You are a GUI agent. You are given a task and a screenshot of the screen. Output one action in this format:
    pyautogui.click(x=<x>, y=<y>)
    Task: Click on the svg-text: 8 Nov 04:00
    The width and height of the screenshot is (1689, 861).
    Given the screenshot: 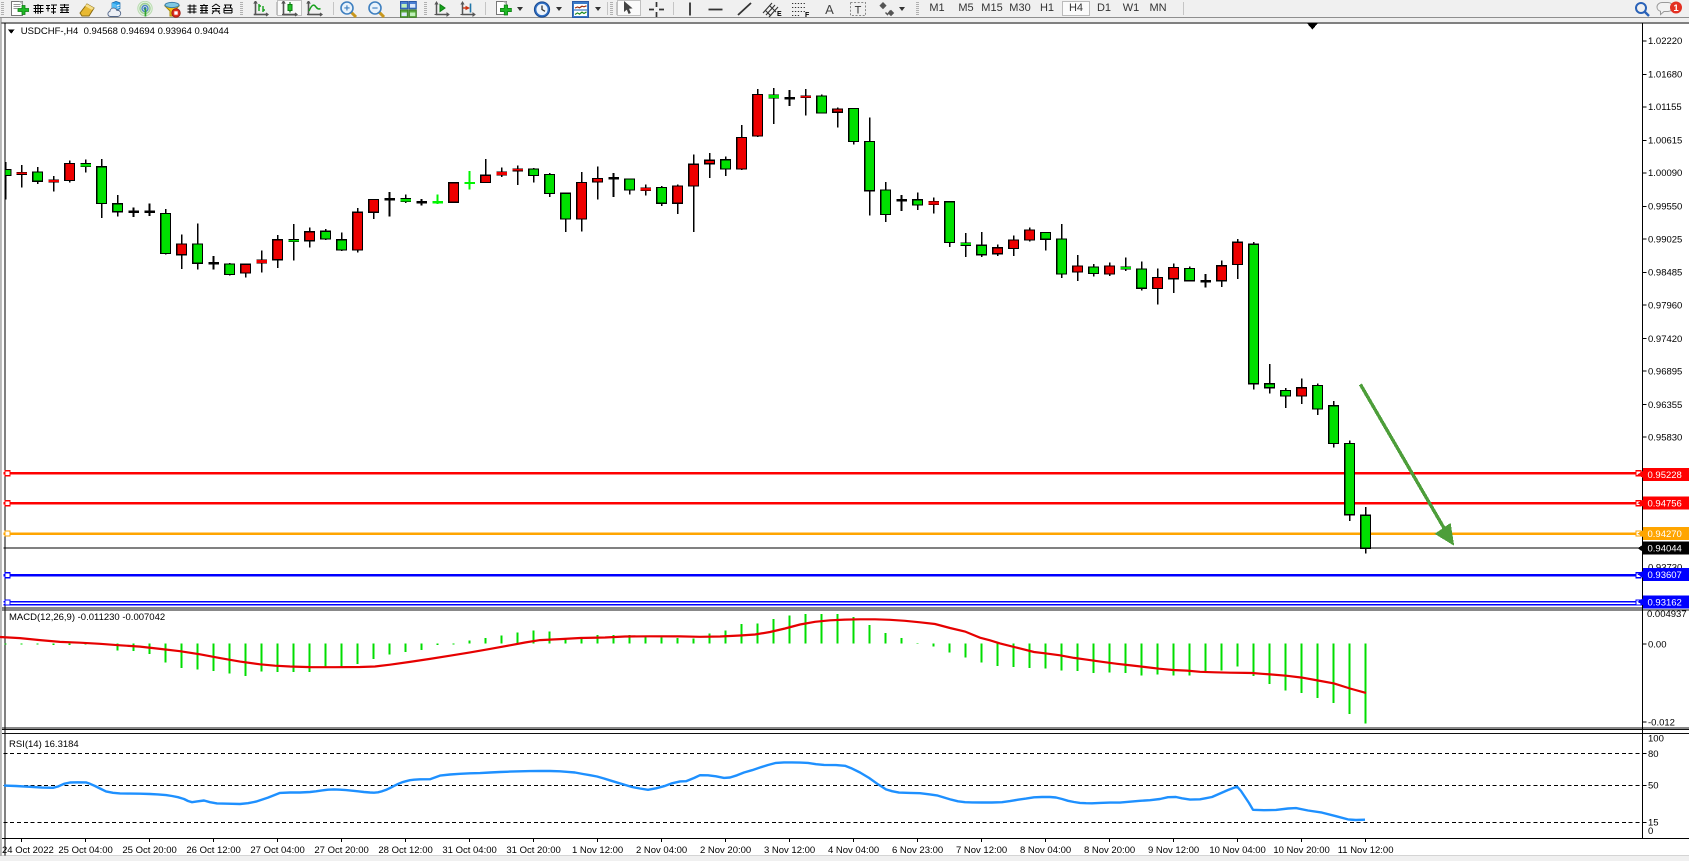 What is the action you would take?
    pyautogui.click(x=1045, y=850)
    